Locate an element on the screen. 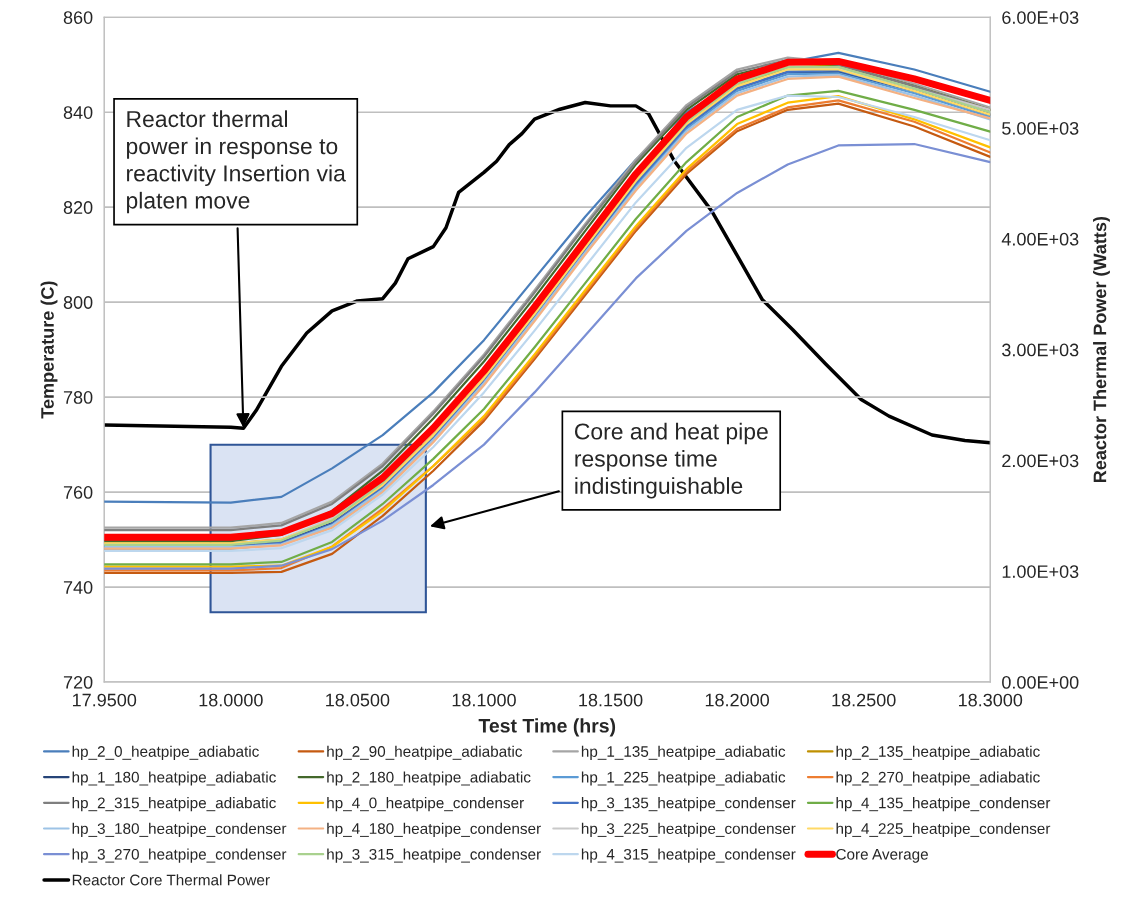 The height and width of the screenshot is (907, 1133). x-tick-label: 18.1000 is located at coordinates (484, 700).